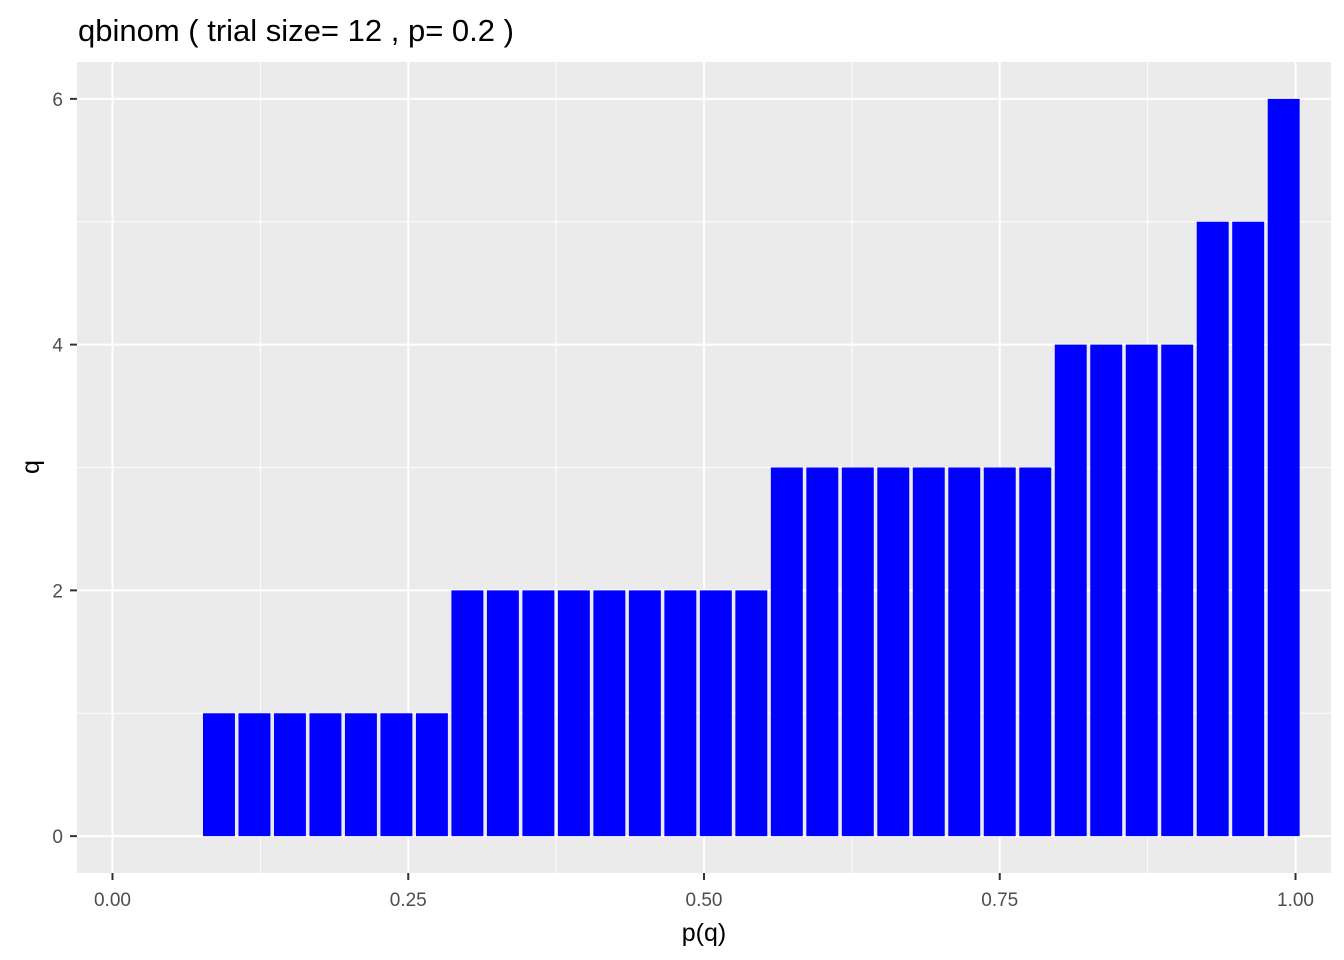 The width and height of the screenshot is (1344, 960). I want to click on chart-title: qbinom ( trial size= 12 , p= 0.2 ), so click(296, 30).